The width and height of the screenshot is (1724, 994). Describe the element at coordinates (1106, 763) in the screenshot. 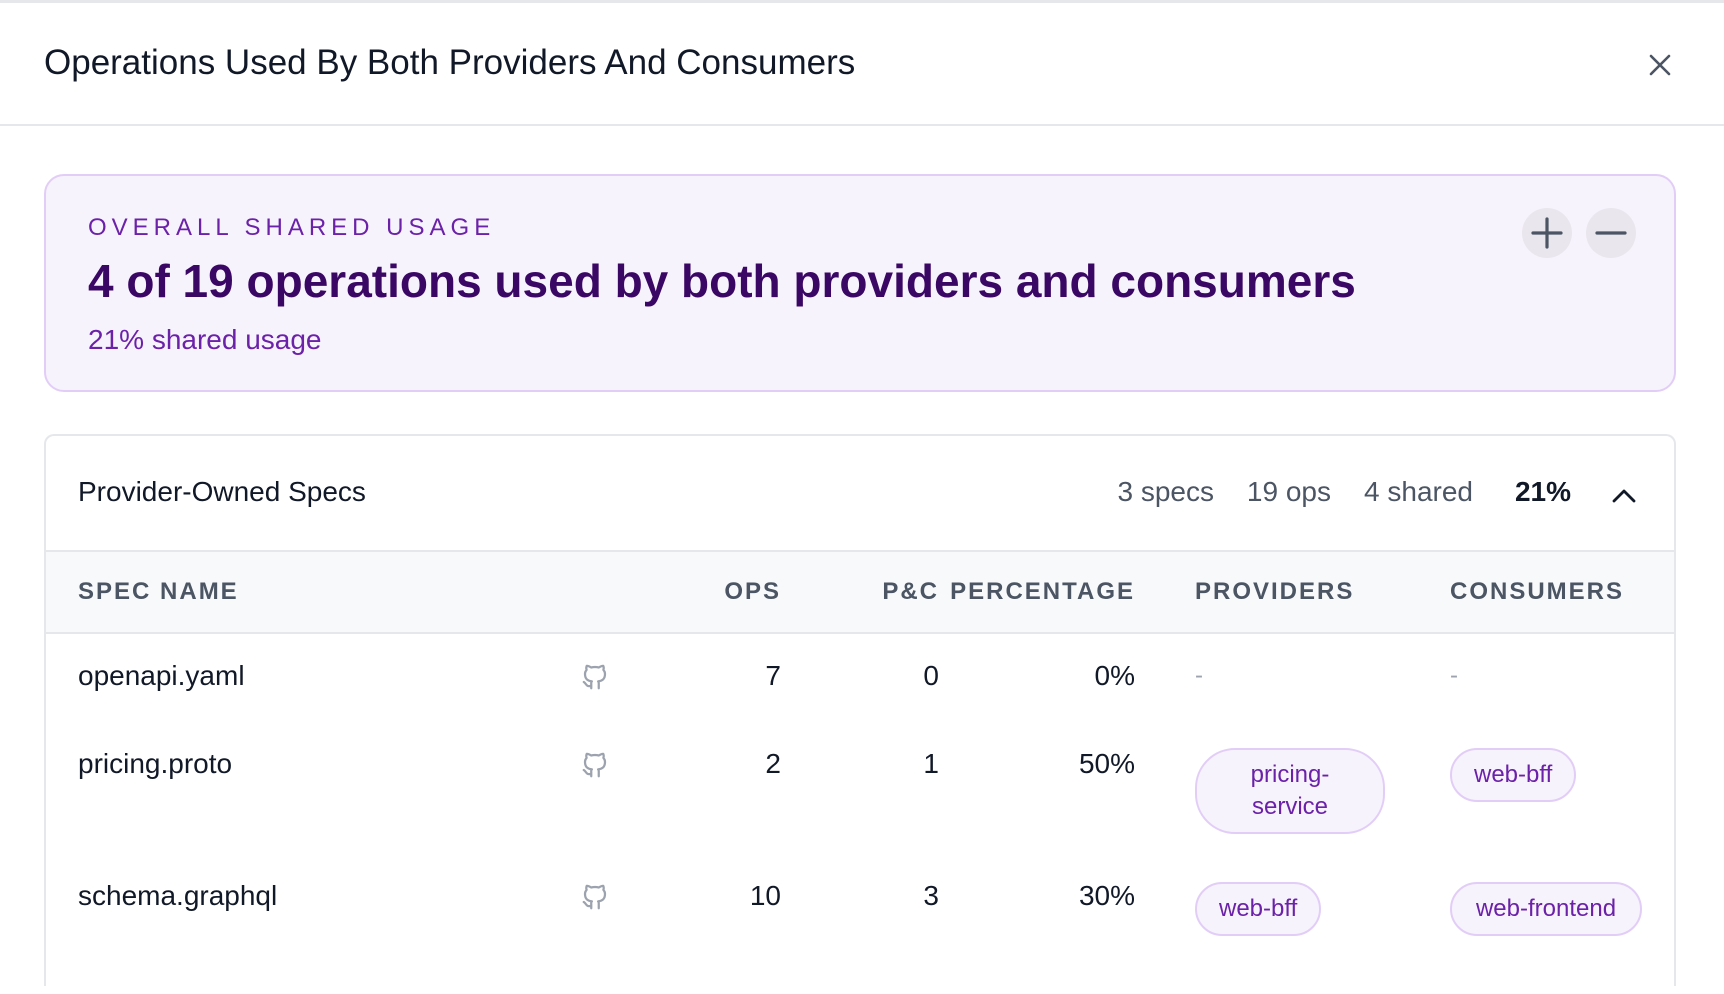

I see `percentage-value: 50%` at that location.